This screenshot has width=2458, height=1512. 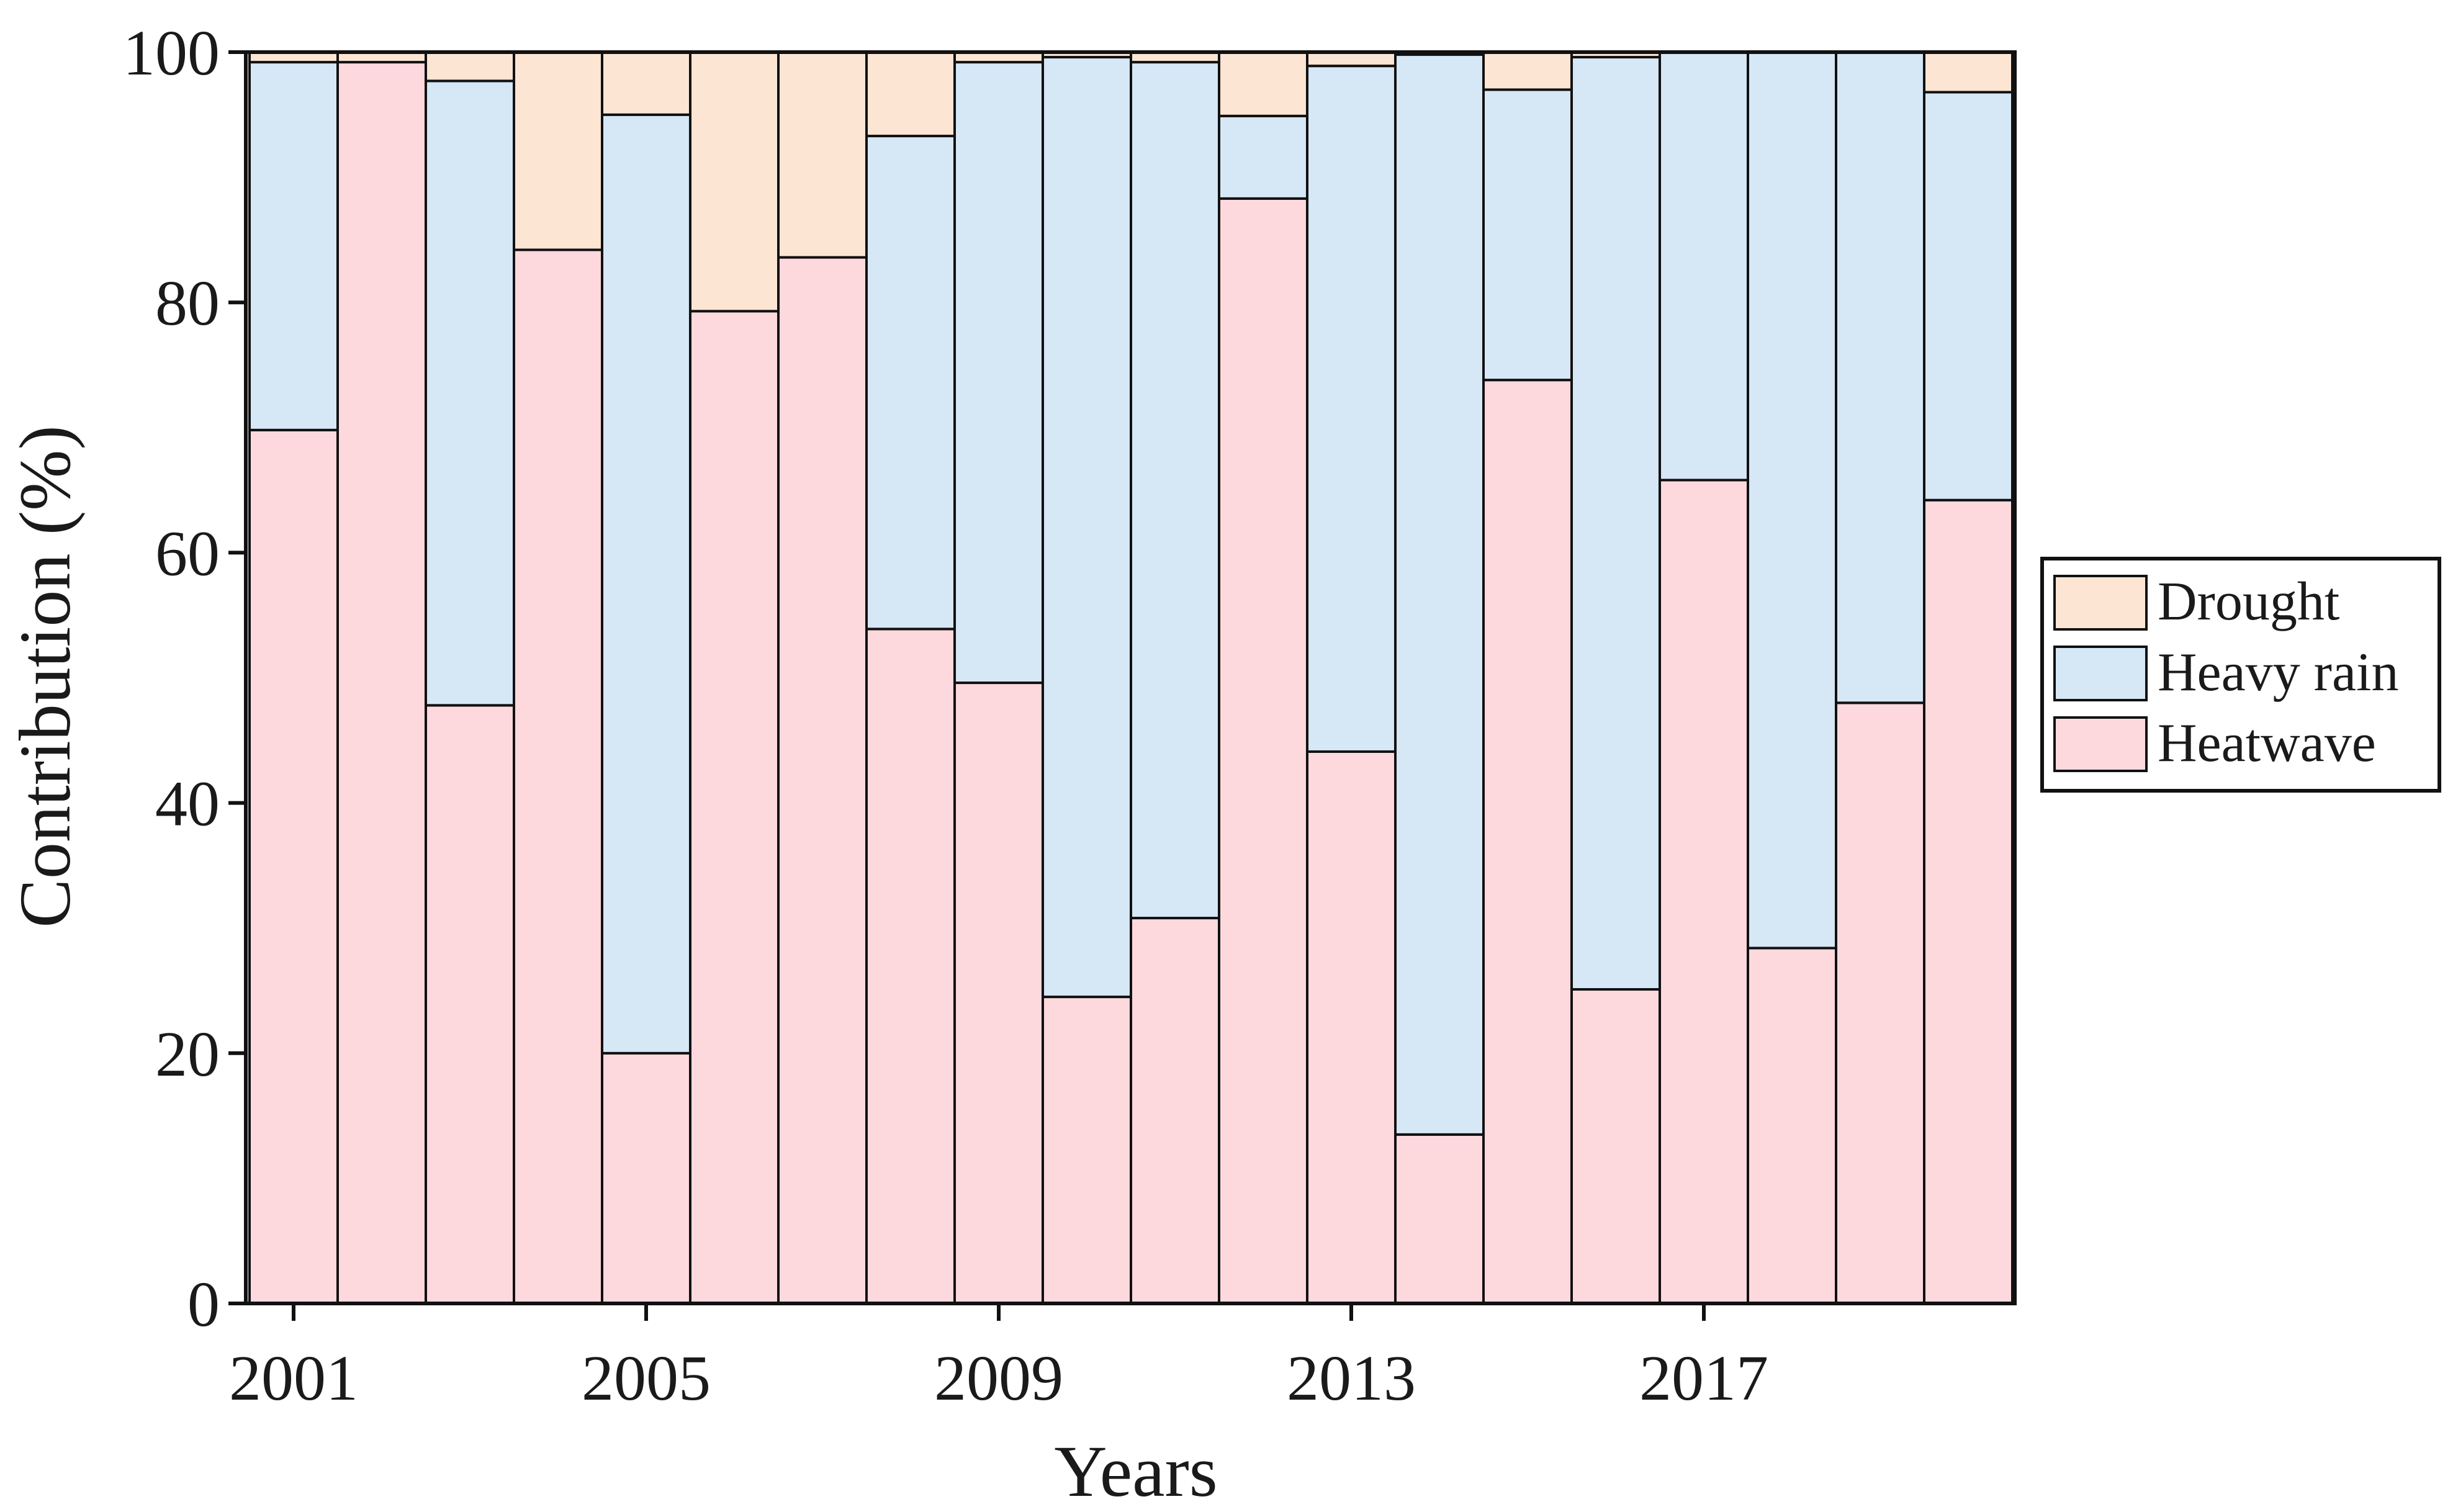 I want to click on bar-heavy-rain-2017, so click(x=1704, y=266).